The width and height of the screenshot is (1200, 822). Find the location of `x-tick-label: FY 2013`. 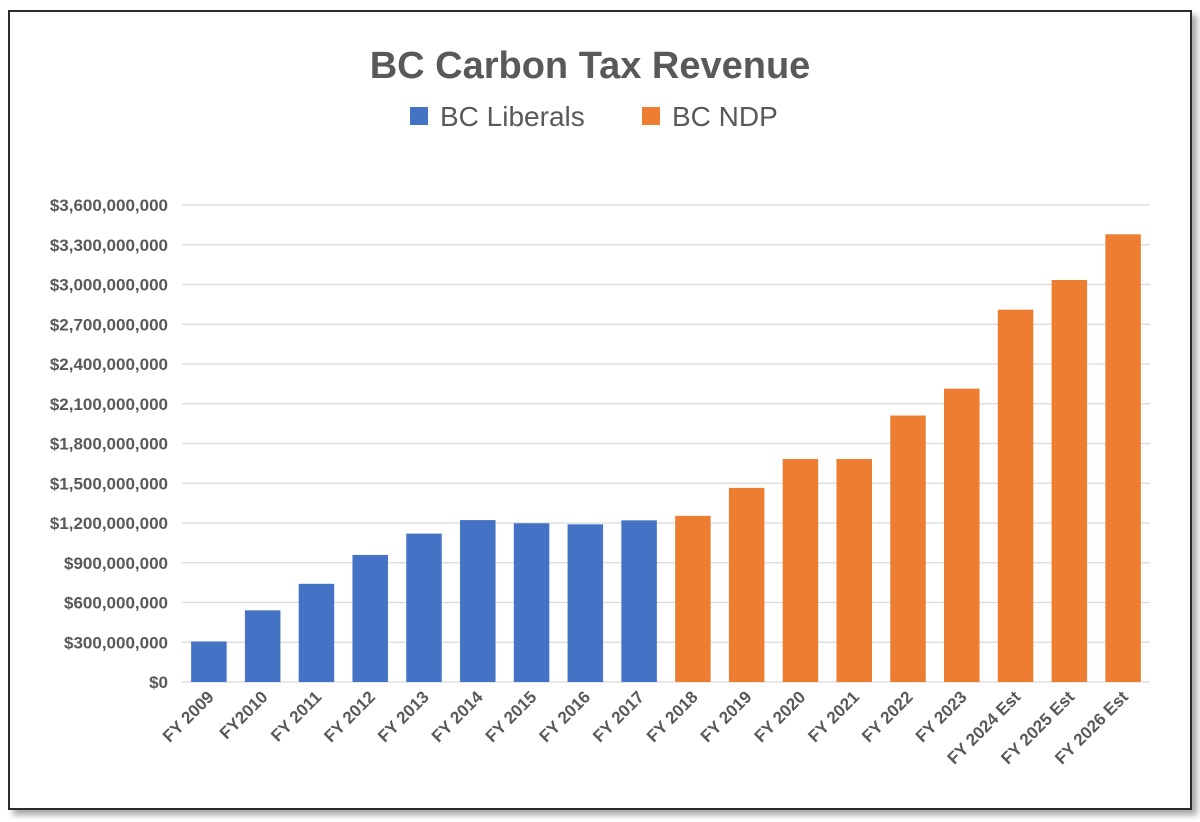

x-tick-label: FY 2013 is located at coordinates (403, 716).